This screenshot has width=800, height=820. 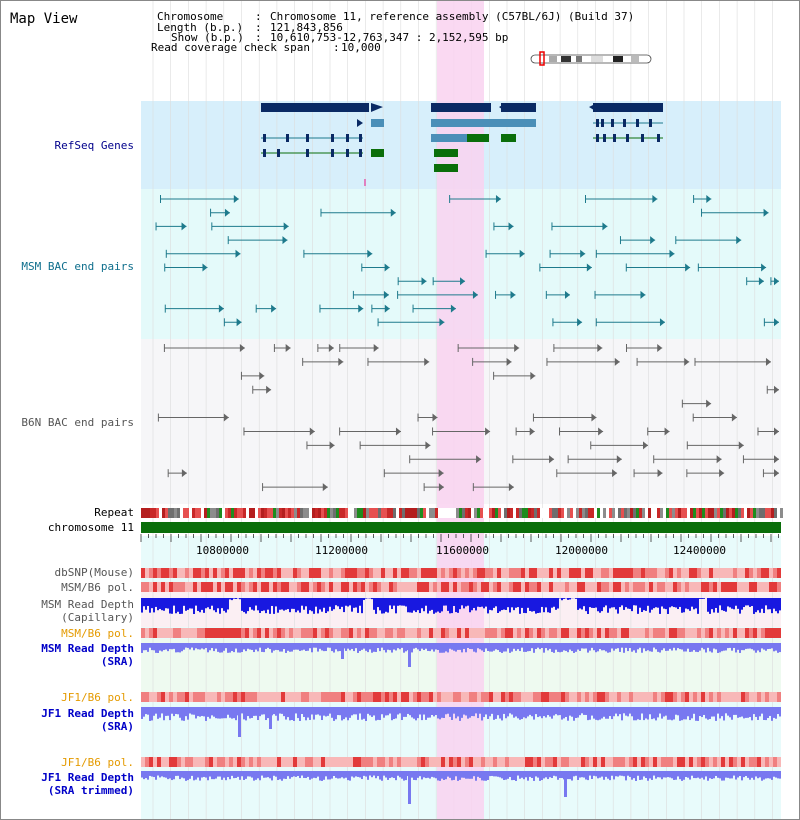 I want to click on track-label-b6n-bac: B6N BAC end pairs, so click(x=77, y=422).